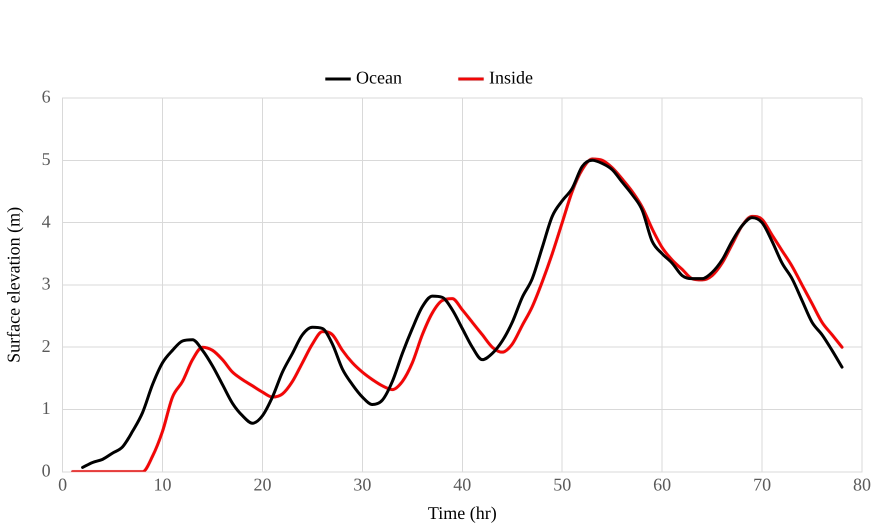 The height and width of the screenshot is (529, 880). I want to click on x-tick-label: 10, so click(163, 484).